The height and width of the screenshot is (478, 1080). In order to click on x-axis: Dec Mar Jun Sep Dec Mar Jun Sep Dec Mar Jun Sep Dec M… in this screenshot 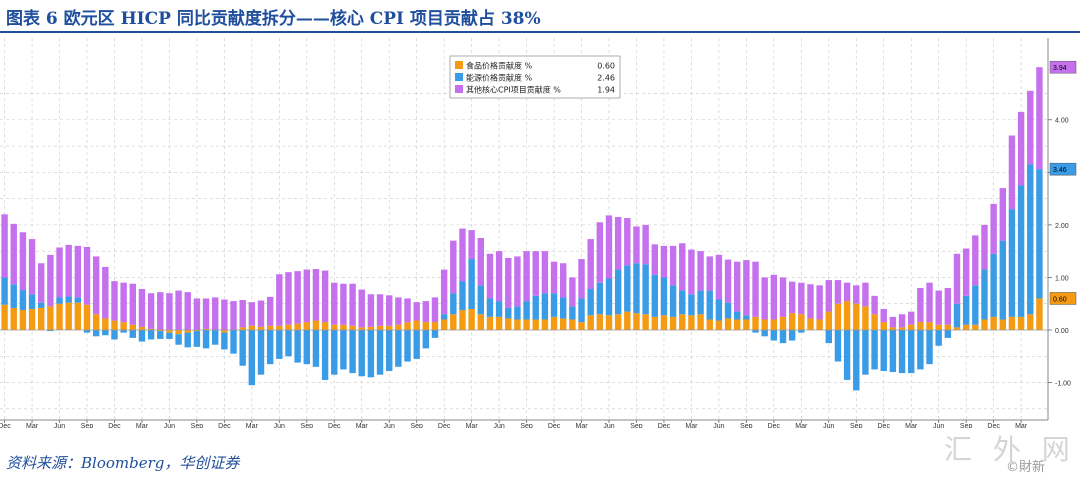, I will do `click(524, 423)`.